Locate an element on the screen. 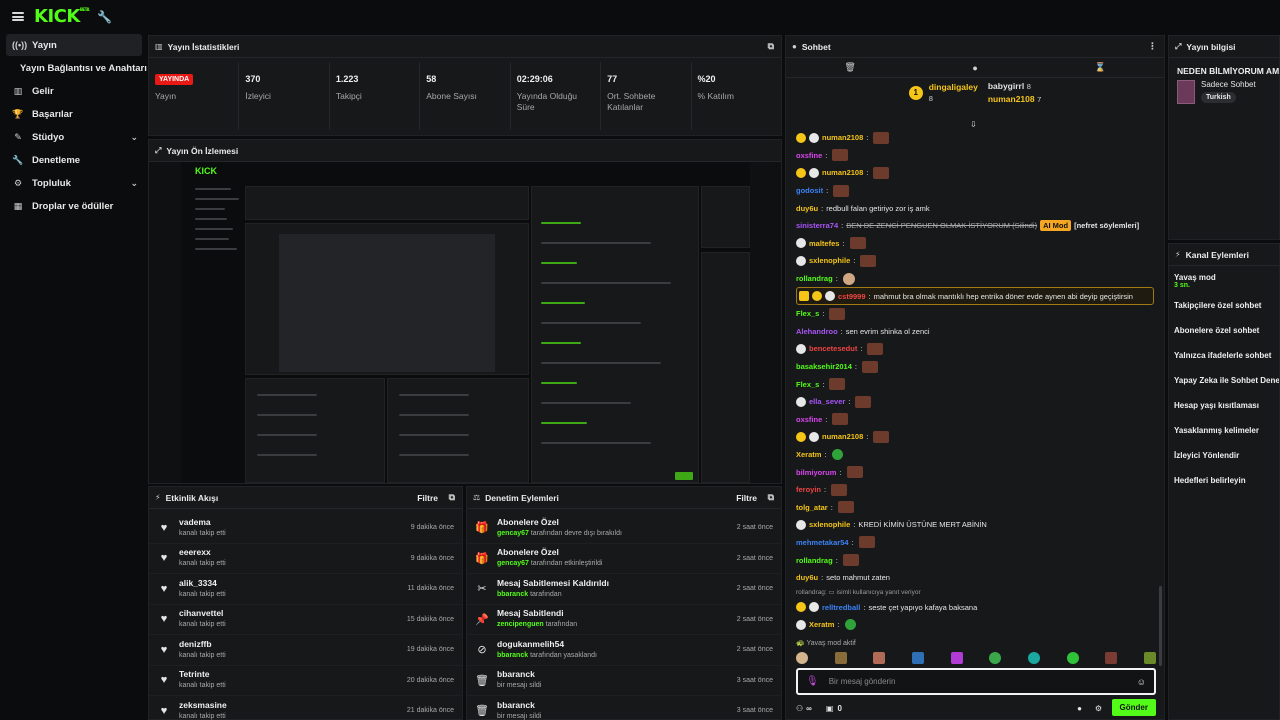 The image size is (1280, 720). sidebar-item-stream-key: Yayın Bağlantısı ve Anahtarı is located at coordinates (84, 68).